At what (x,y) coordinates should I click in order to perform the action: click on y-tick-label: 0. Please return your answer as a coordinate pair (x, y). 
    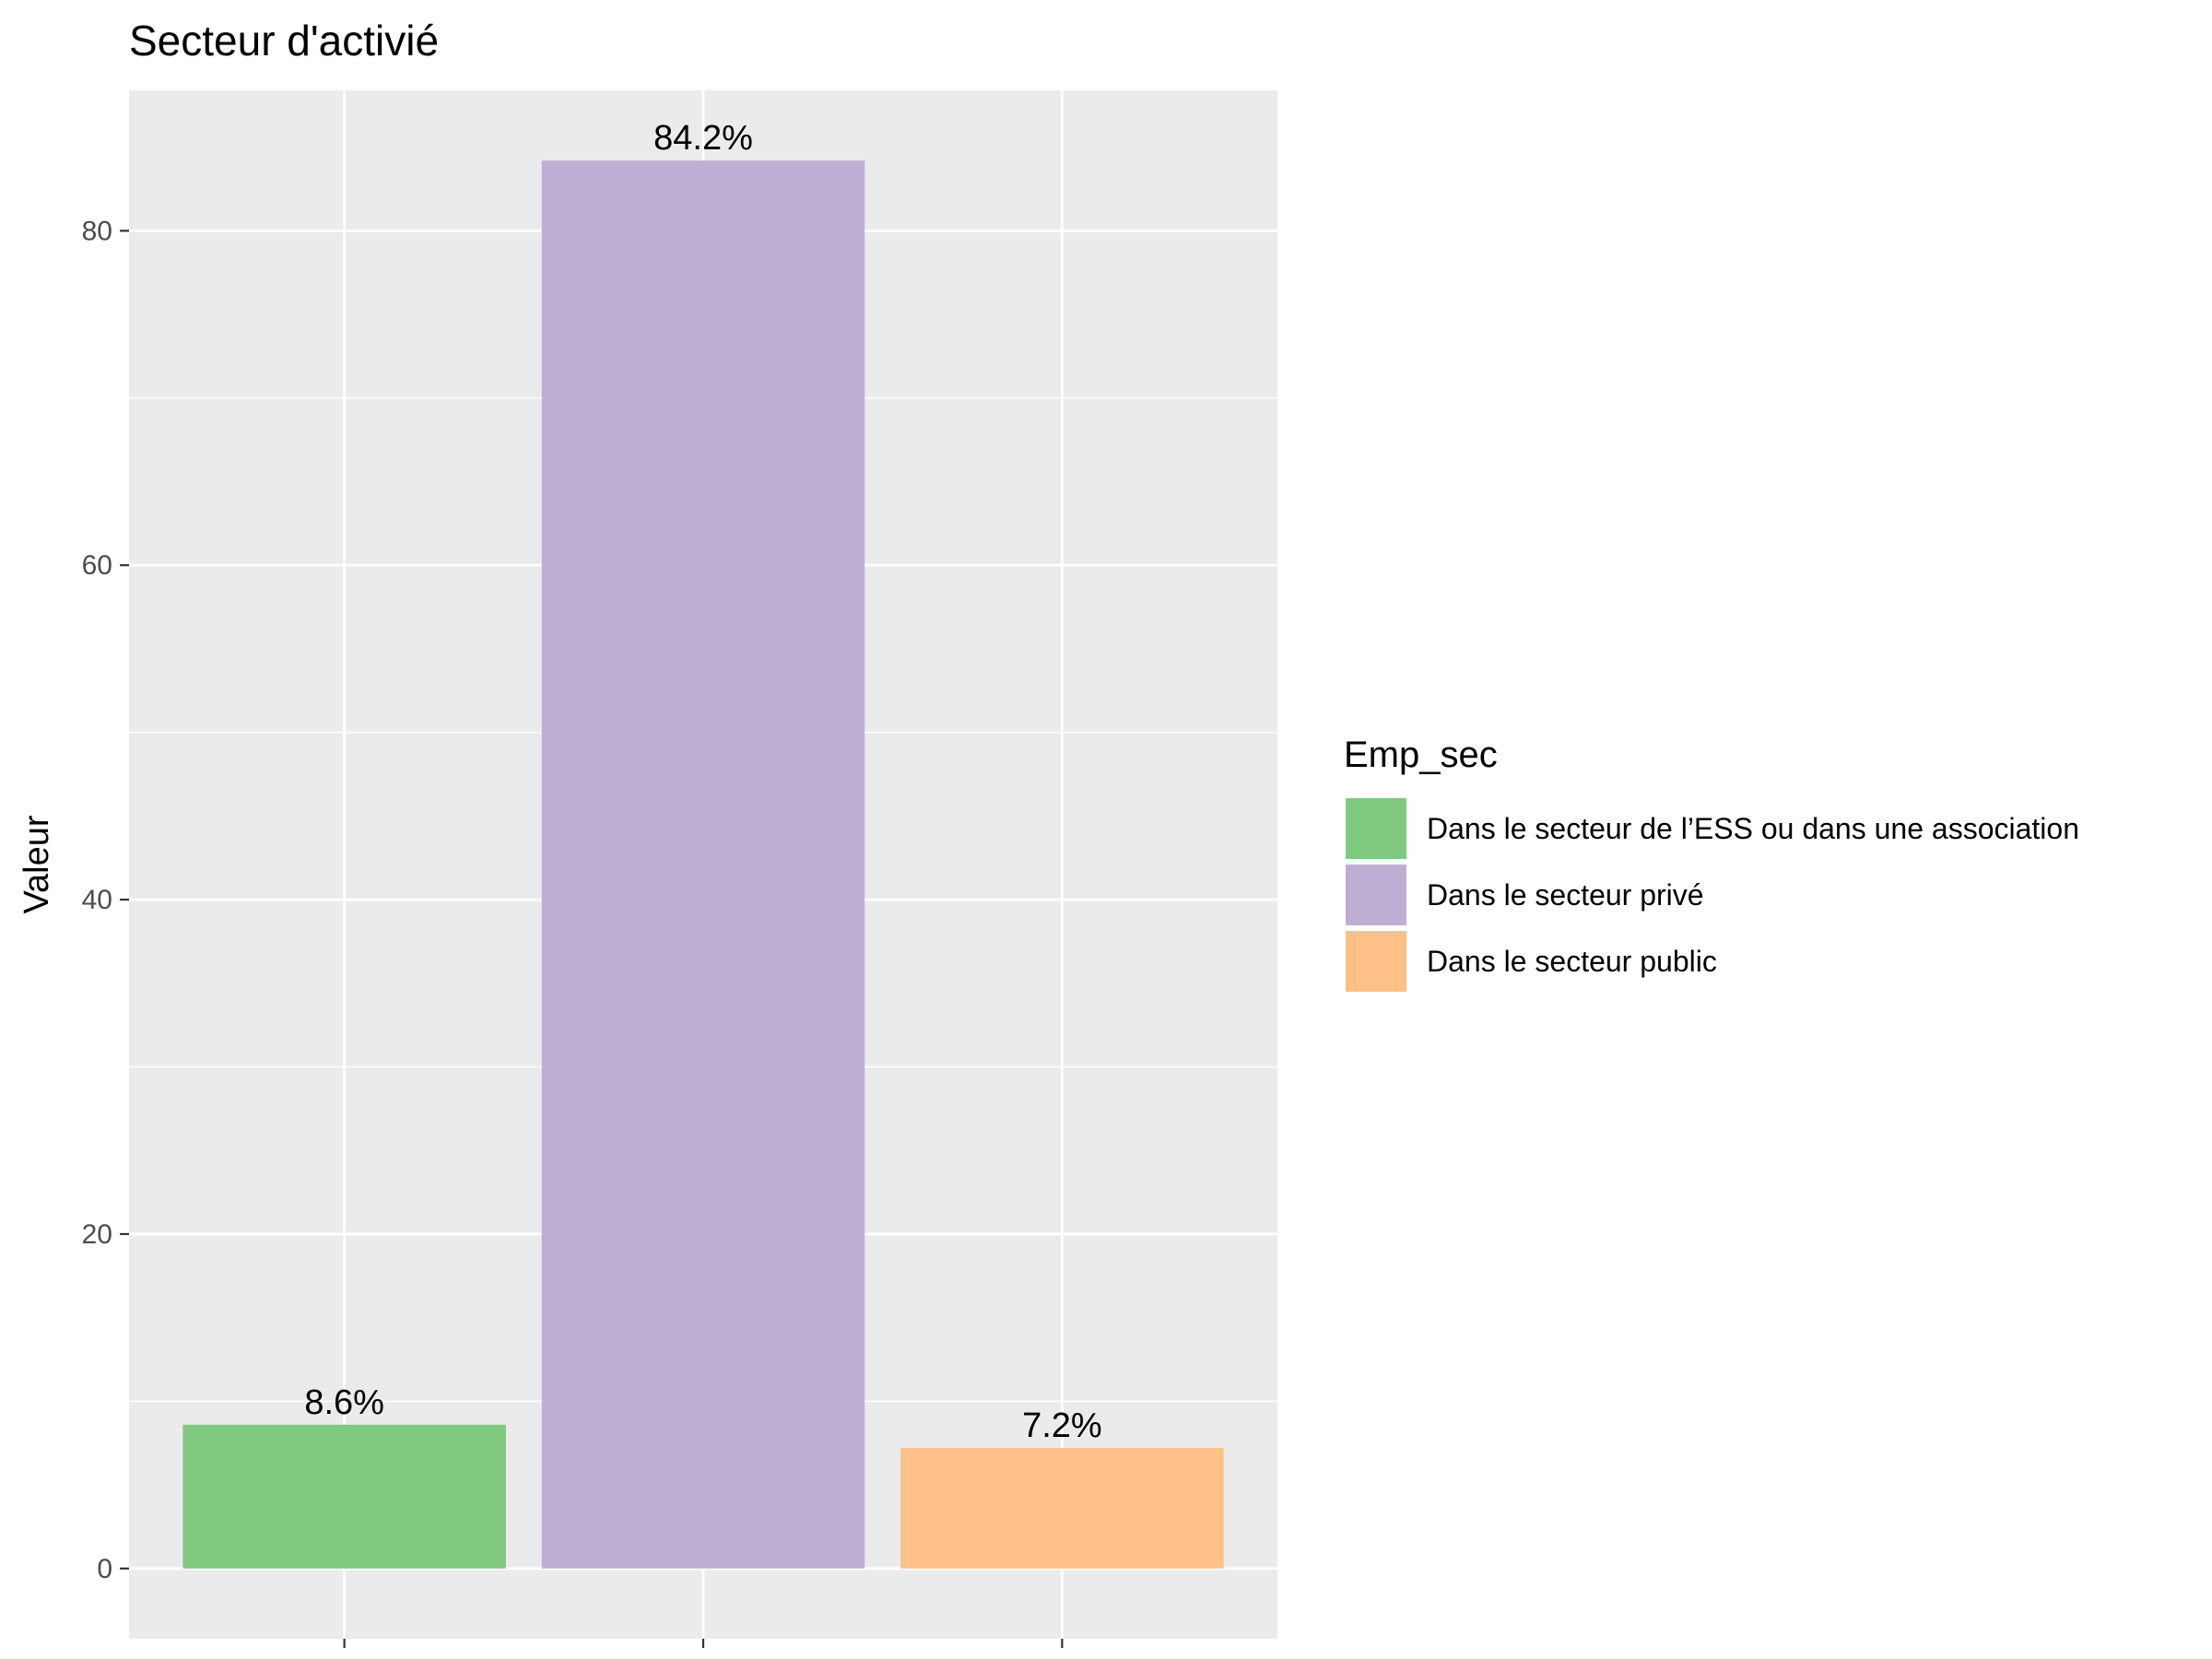
    Looking at the image, I should click on (104, 1569).